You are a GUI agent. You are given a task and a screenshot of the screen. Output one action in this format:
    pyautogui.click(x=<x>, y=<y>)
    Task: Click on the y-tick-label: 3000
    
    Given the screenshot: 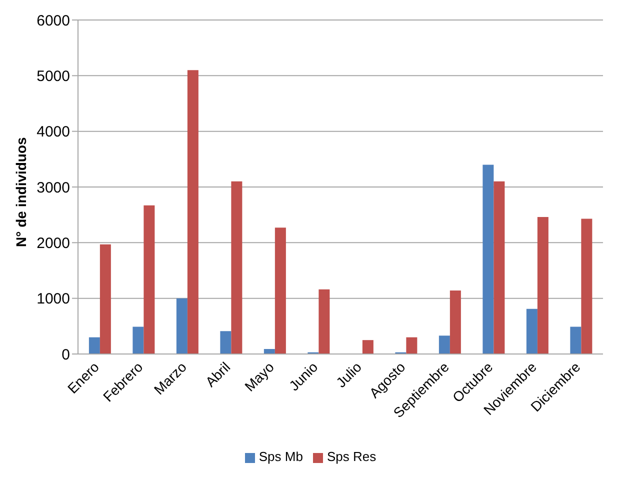 What is the action you would take?
    pyautogui.click(x=53, y=187)
    